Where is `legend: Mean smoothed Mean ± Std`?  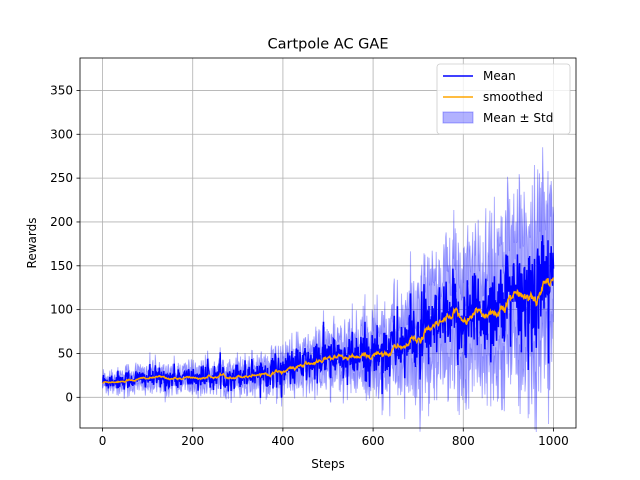 legend: Mean smoothed Mean ± Std is located at coordinates (503, 99).